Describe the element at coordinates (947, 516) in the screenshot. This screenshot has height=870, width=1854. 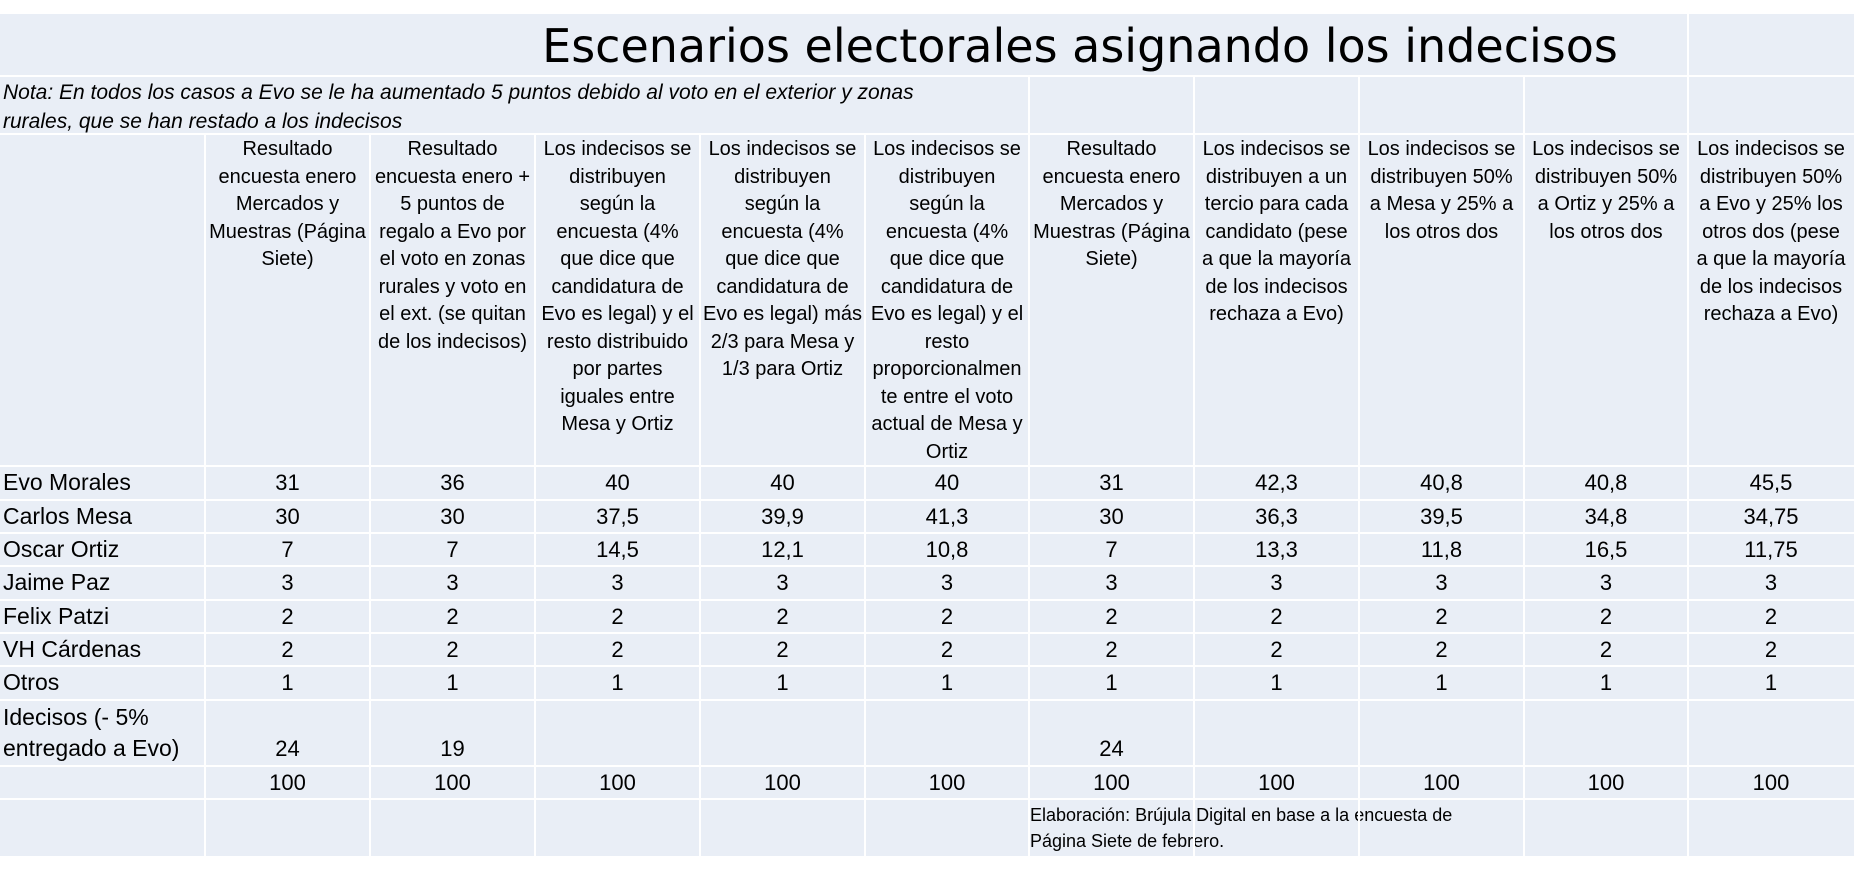
I see `table-cell: 41,3` at that location.